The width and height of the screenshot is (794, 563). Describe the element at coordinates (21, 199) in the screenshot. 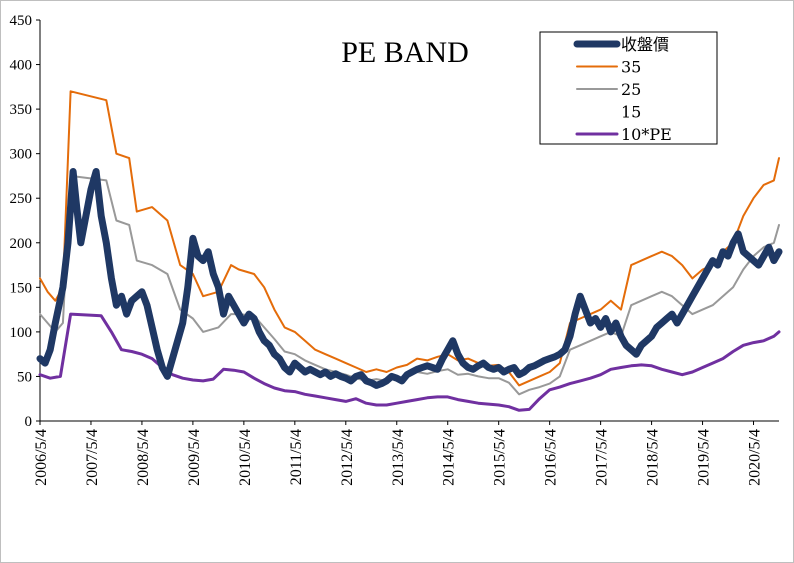

I see `y-tick-label: 250` at that location.